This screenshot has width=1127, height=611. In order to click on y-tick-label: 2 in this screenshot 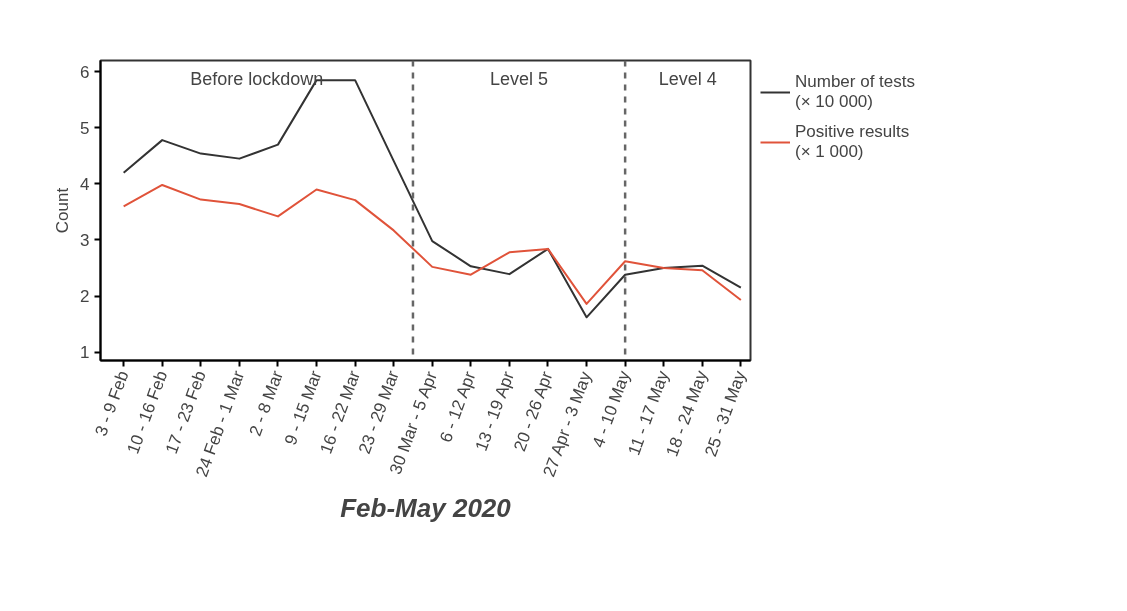, I will do `click(85, 297)`.